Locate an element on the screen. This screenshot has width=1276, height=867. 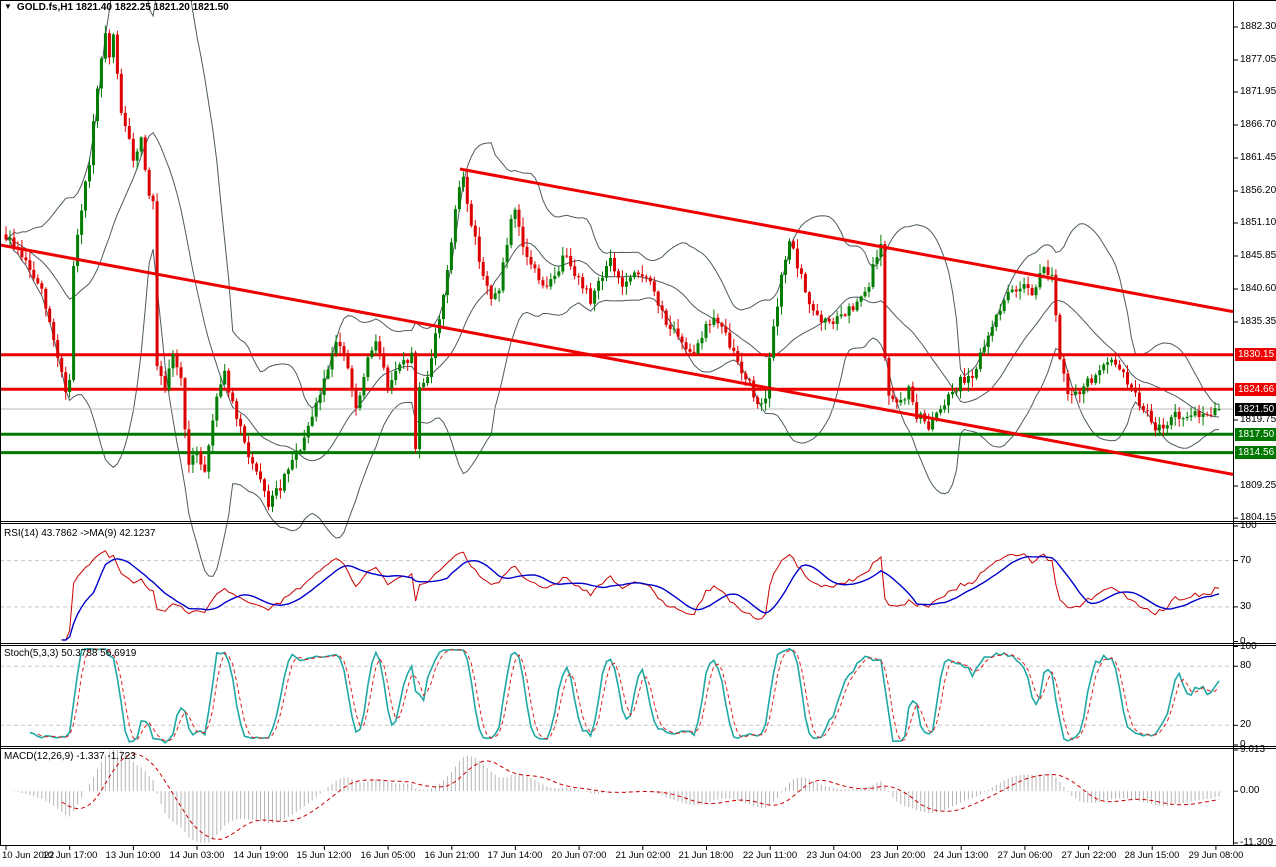
stoch-main-line is located at coordinates (624, 695).